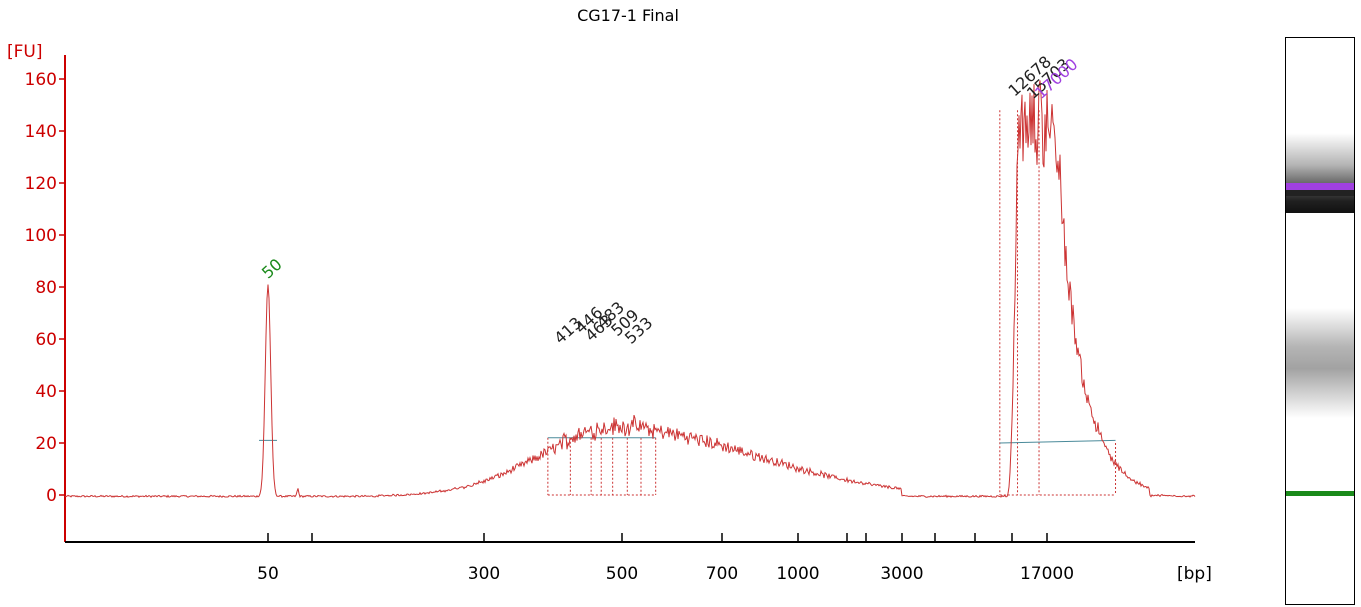 Image resolution: width=1361 pixels, height=607 pixels. I want to click on hmw-smear-band, so click(1320, 173).